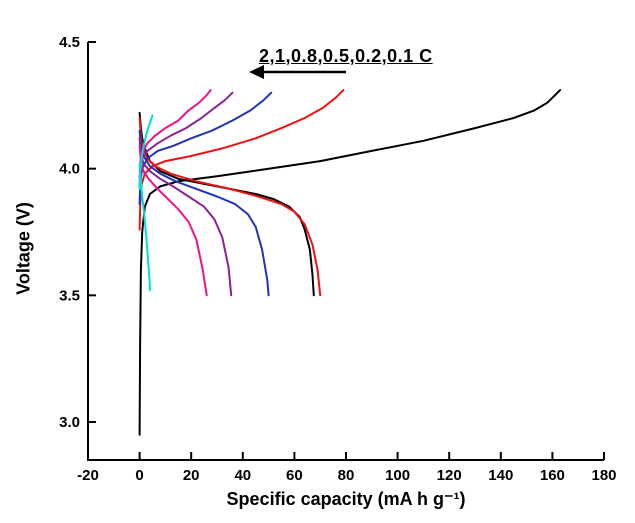  Describe the element at coordinates (173, 220) in the screenshot. I see `series-line-1-c-discharge` at that location.